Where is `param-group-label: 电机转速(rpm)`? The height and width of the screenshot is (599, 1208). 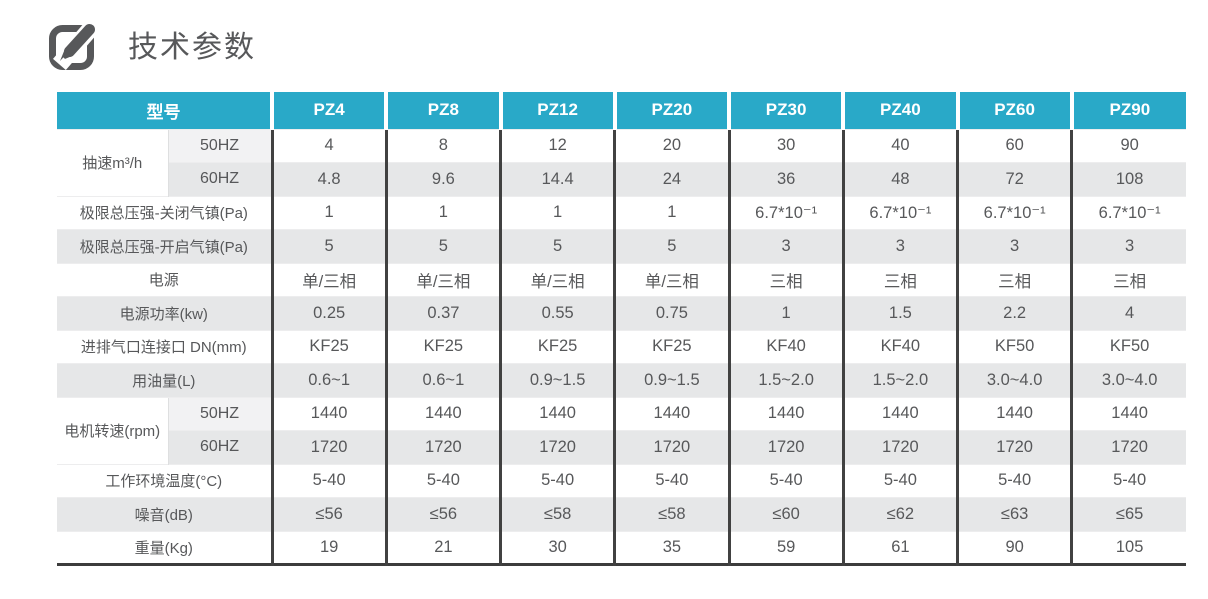
param-group-label: 电机转速(rpm) is located at coordinates (112, 430).